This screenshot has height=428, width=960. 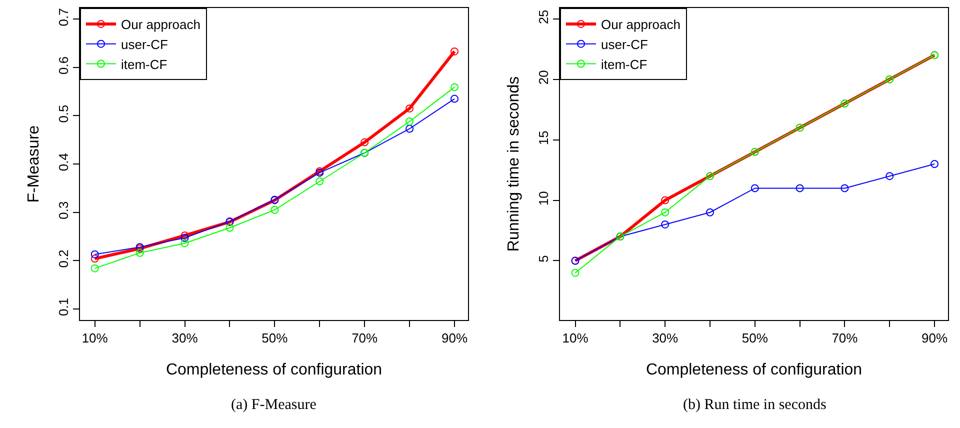 I want to click on y-tick-label: 0.7, so click(x=63, y=17).